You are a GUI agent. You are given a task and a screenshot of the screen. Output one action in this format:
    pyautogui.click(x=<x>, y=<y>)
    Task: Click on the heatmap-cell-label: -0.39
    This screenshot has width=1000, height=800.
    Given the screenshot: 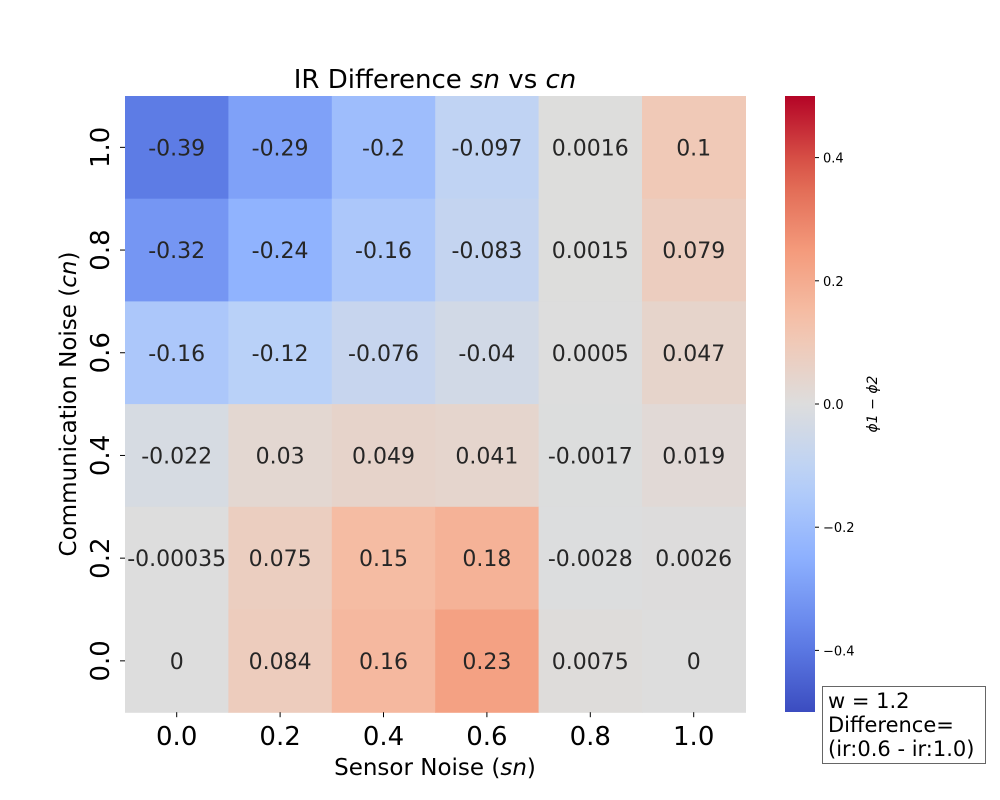 What is the action you would take?
    pyautogui.click(x=176, y=148)
    